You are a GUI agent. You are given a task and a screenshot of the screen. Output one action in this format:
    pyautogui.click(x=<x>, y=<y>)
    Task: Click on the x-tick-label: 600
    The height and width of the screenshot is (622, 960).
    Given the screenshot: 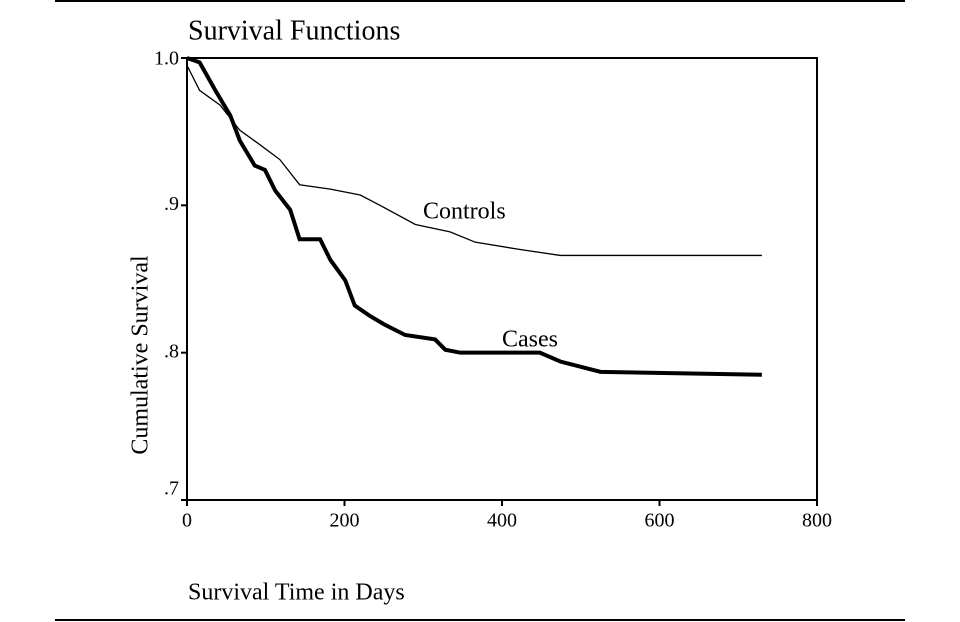 What is the action you would take?
    pyautogui.click(x=660, y=521)
    